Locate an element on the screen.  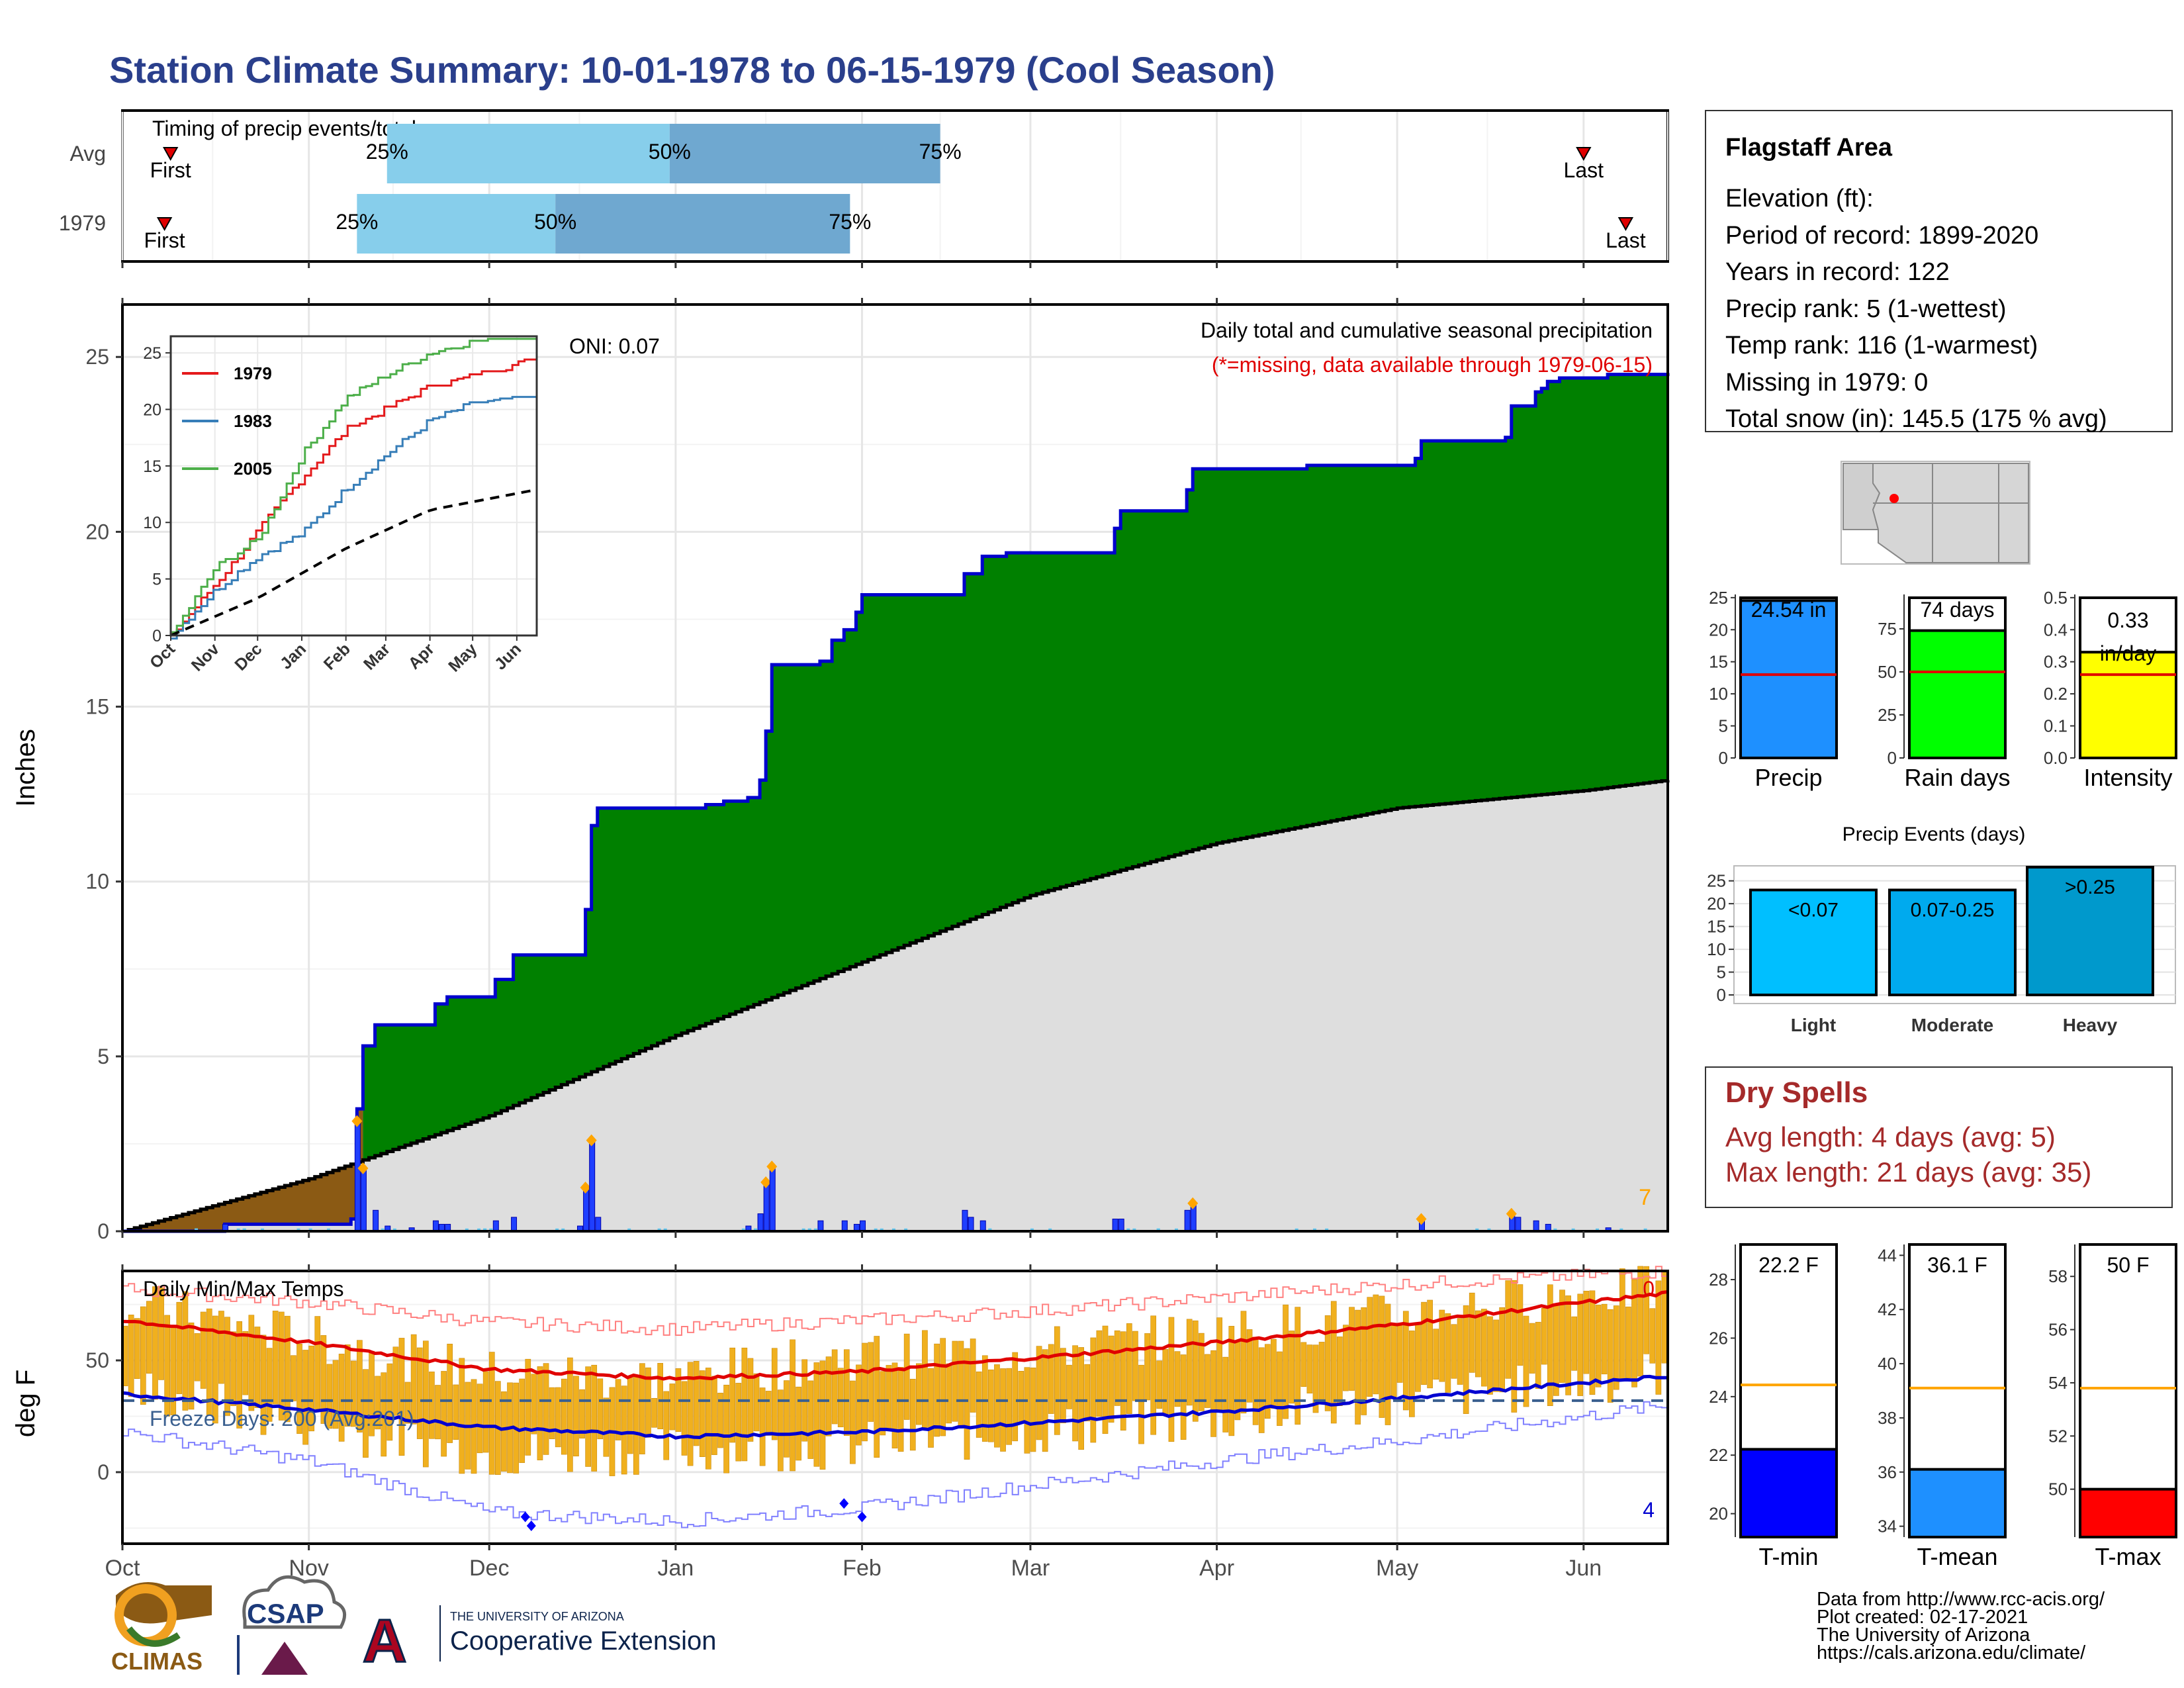
precip-event-bar-moderate is located at coordinates (1952, 942).